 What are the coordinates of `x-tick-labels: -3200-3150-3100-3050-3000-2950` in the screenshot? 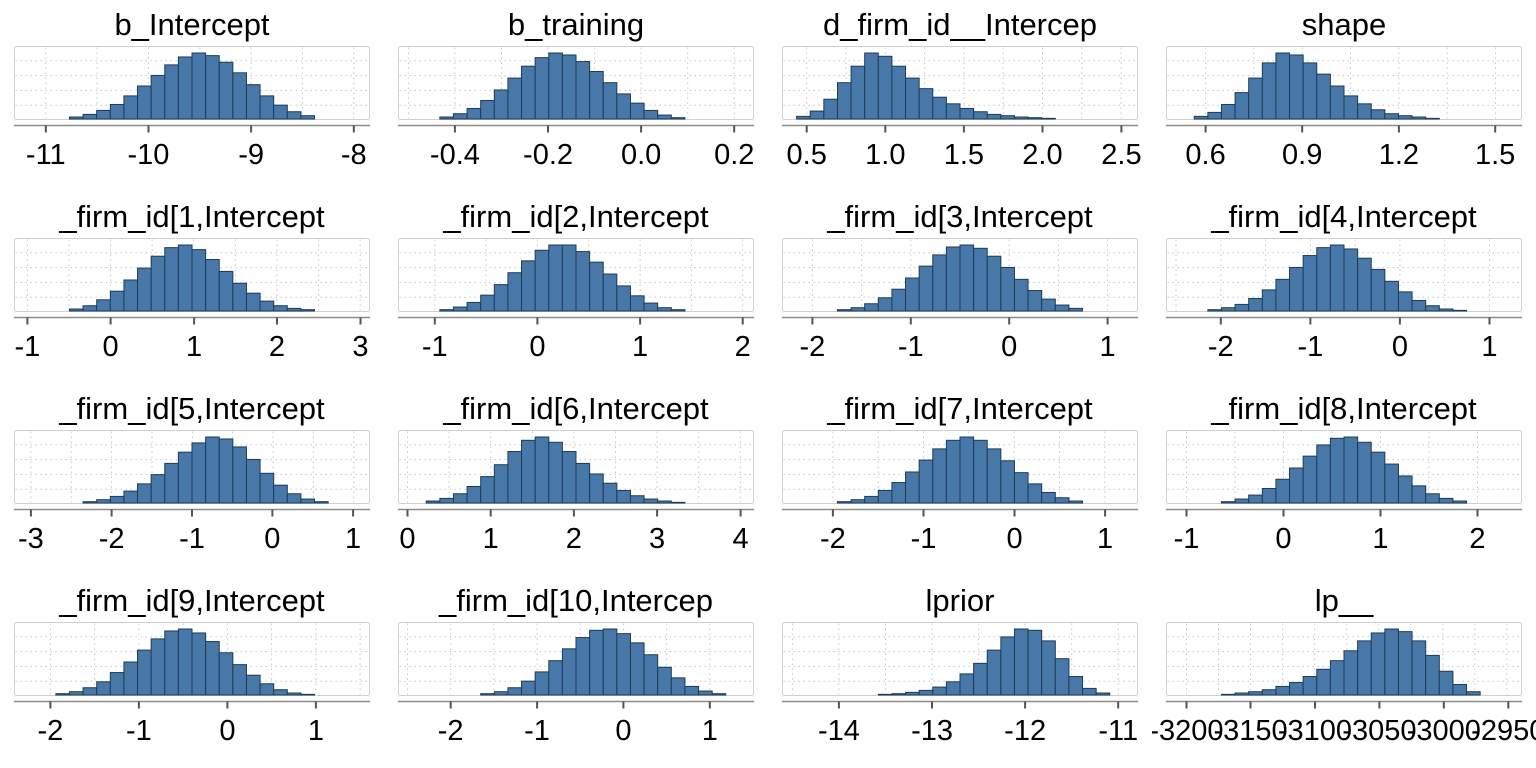 It's located at (1344, 734).